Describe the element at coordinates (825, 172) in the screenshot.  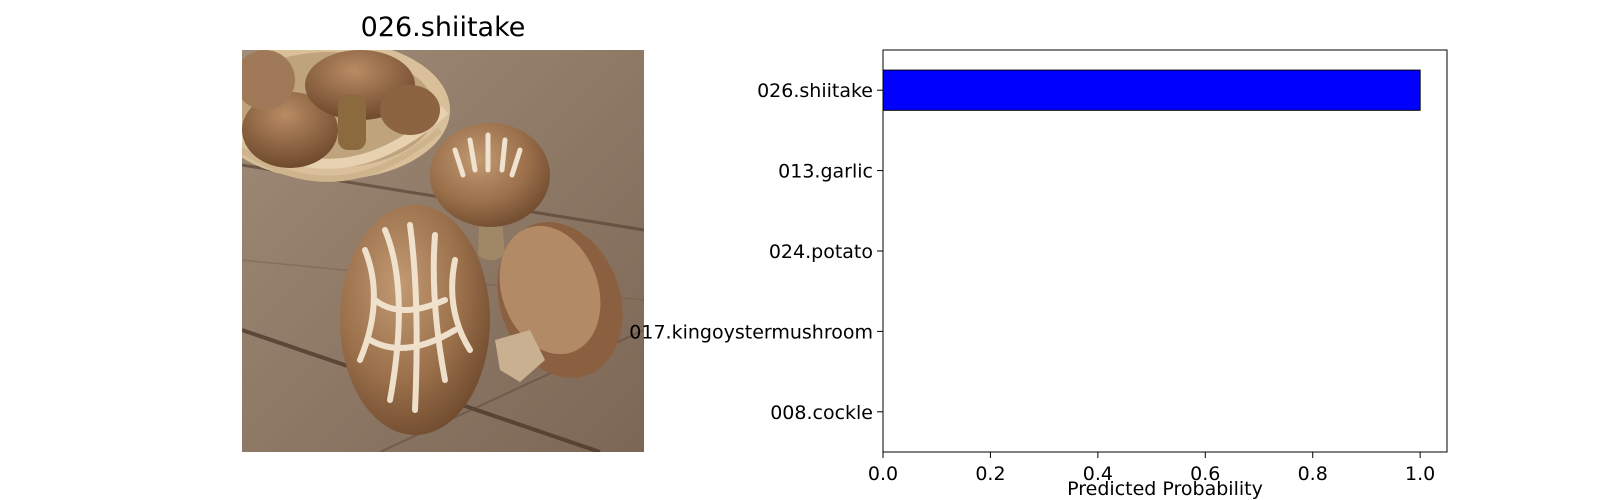
I see `category-label-1: 013.garlic` at that location.